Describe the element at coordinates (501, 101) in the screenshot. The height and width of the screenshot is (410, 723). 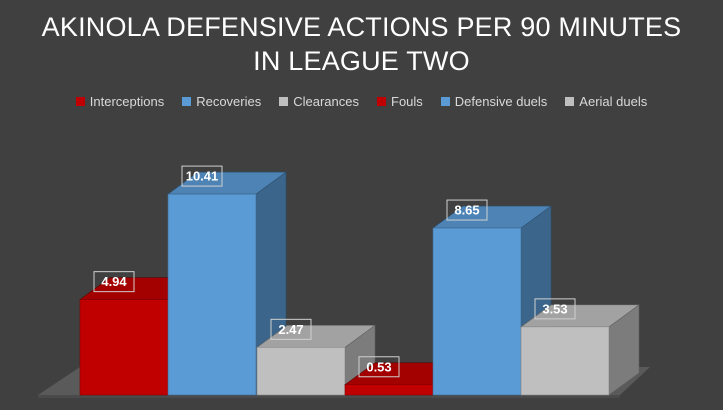
I see `legend-label: Defensive duels` at that location.